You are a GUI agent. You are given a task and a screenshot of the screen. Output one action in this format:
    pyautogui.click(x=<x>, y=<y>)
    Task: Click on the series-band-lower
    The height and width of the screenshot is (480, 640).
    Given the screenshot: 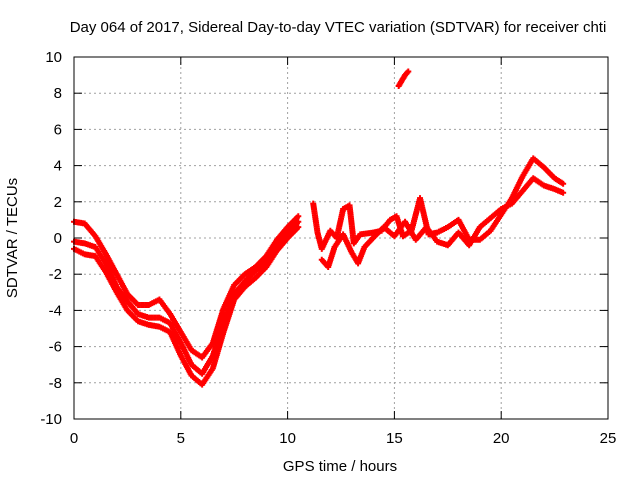 What is the action you would take?
    pyautogui.click(x=186, y=306)
    